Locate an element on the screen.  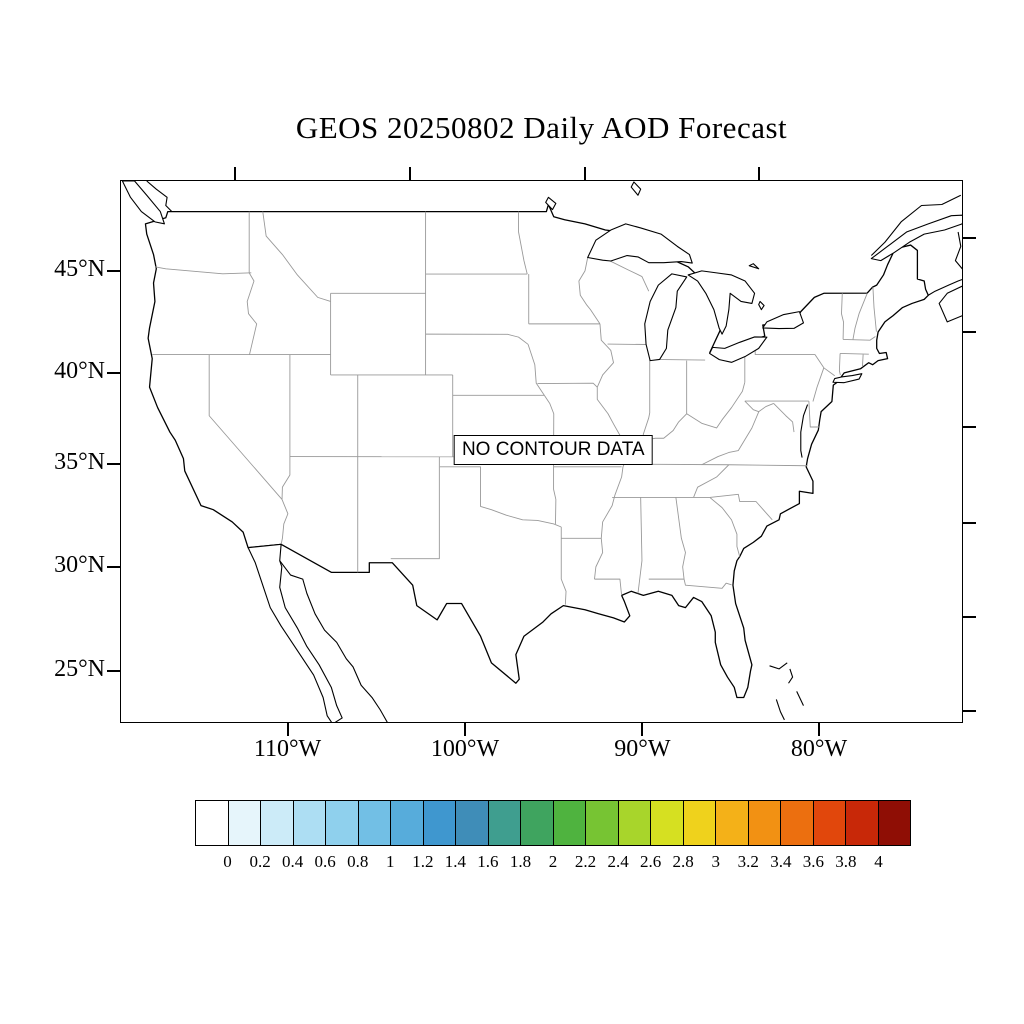
colorbar-tick-label: 3.4 is located at coordinates (781, 861).